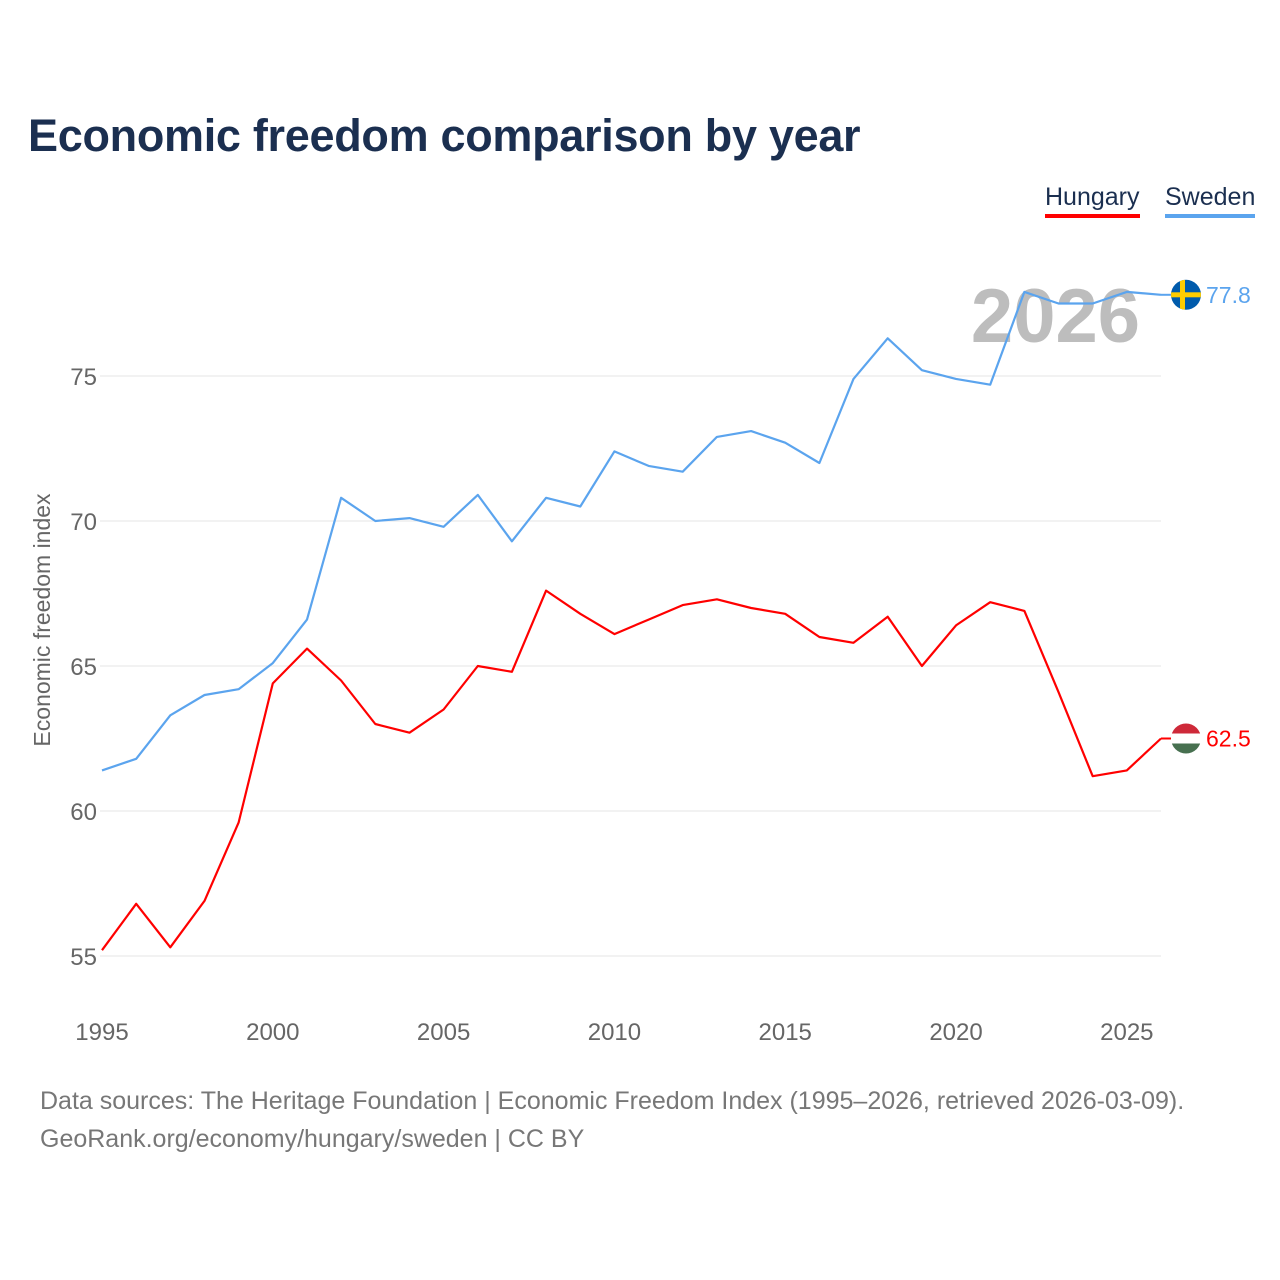 This screenshot has height=1280, width=1280. I want to click on y-tick-label: 65, so click(83, 667).